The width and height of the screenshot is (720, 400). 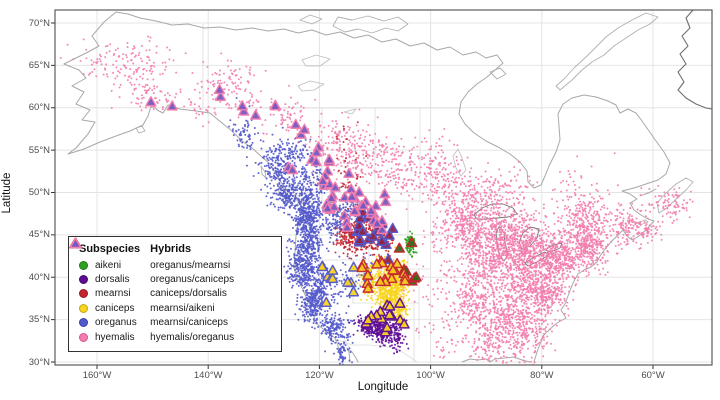 What do you see at coordinates (319, 375) in the screenshot?
I see `x-tick-label: 120°W` at bounding box center [319, 375].